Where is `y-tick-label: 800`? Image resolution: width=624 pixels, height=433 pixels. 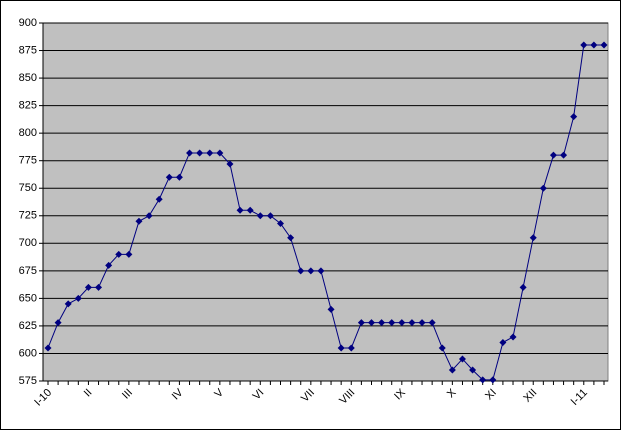
y-tick-label: 800 is located at coordinates (28, 133).